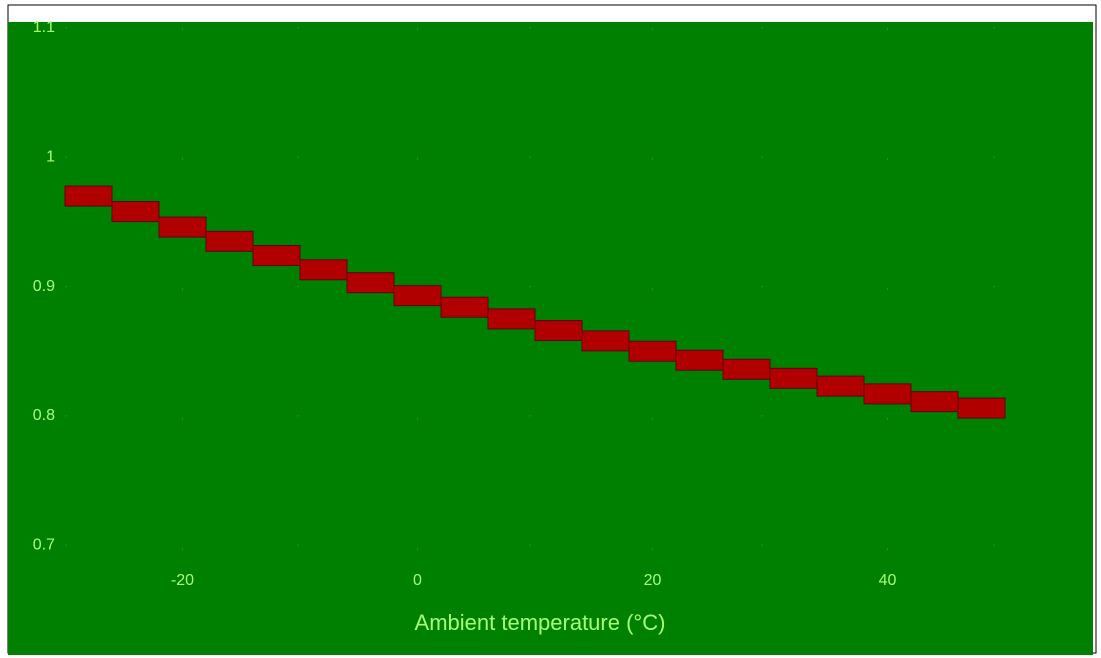 Image resolution: width=1101 pixels, height=658 pixels. What do you see at coordinates (182, 580) in the screenshot?
I see `x-tick-label: -20` at bounding box center [182, 580].